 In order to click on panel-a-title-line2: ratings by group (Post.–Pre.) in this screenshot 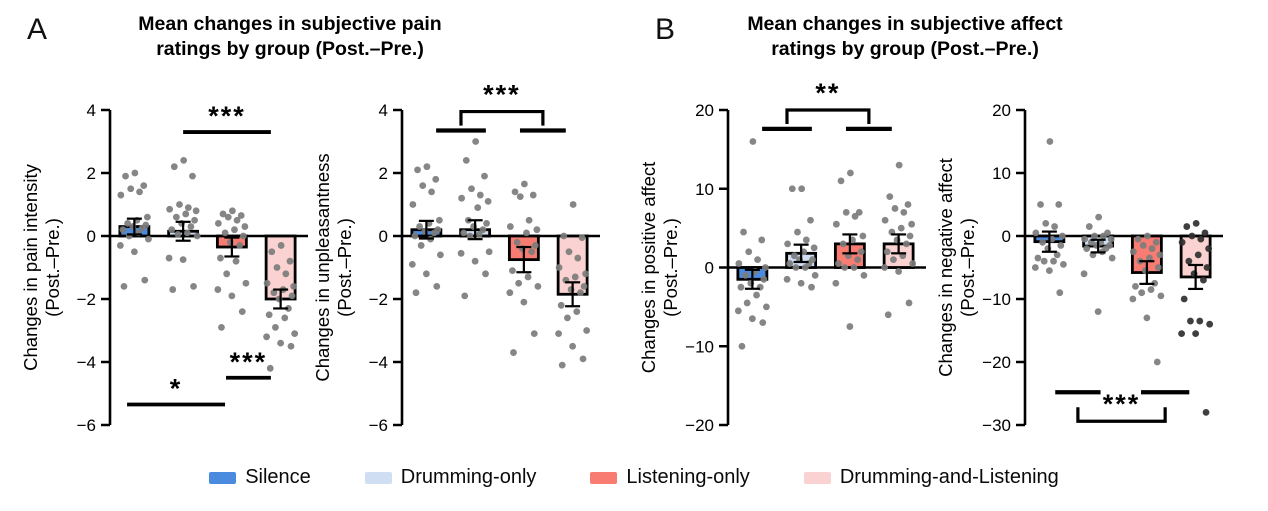, I will do `click(290, 49)`.